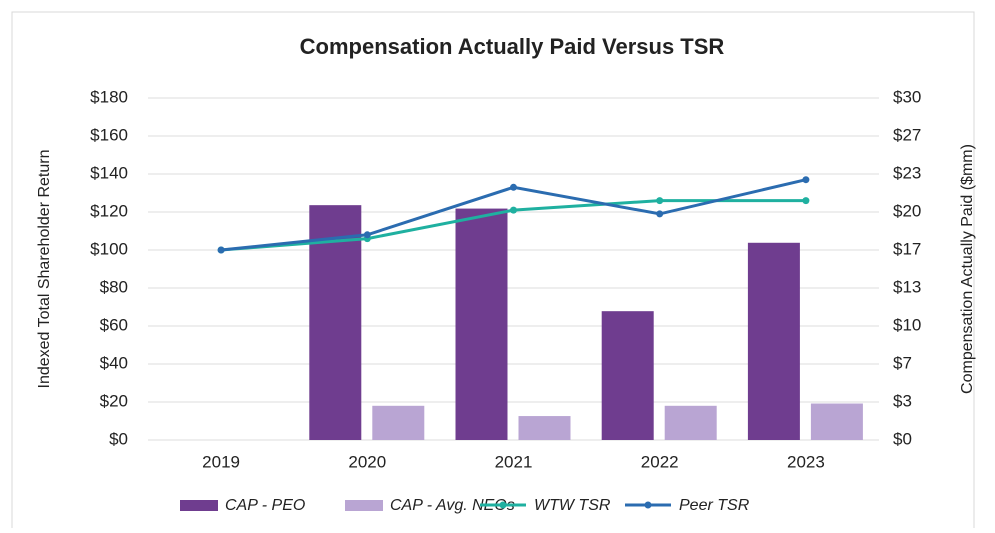  What do you see at coordinates (714, 505) in the screenshot?
I see `legend-label: Peer TSR` at bounding box center [714, 505].